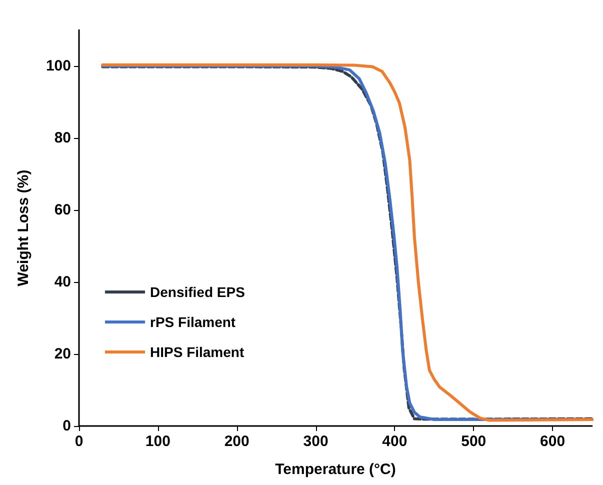 This screenshot has height=485, width=603. What do you see at coordinates (62, 282) in the screenshot?
I see `y-tick-label: 40` at bounding box center [62, 282].